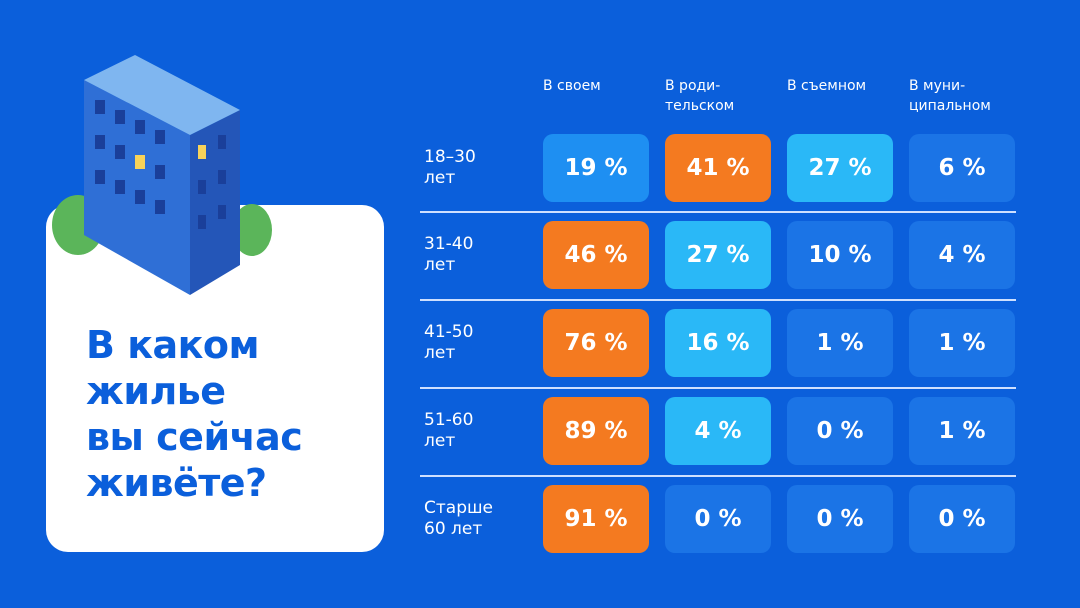 The height and width of the screenshot is (608, 1080). Describe the element at coordinates (162, 175) in the screenshot. I see `building-illustration` at that location.